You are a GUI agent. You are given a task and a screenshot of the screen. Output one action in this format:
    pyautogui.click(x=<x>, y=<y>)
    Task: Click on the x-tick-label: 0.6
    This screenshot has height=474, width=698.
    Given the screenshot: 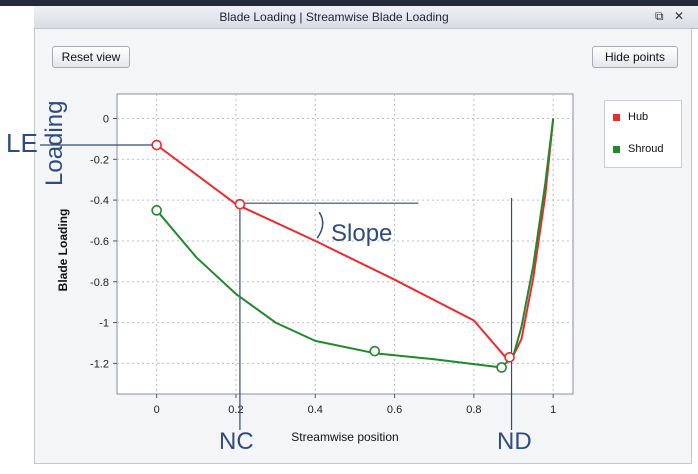 What is the action you would take?
    pyautogui.click(x=394, y=410)
    